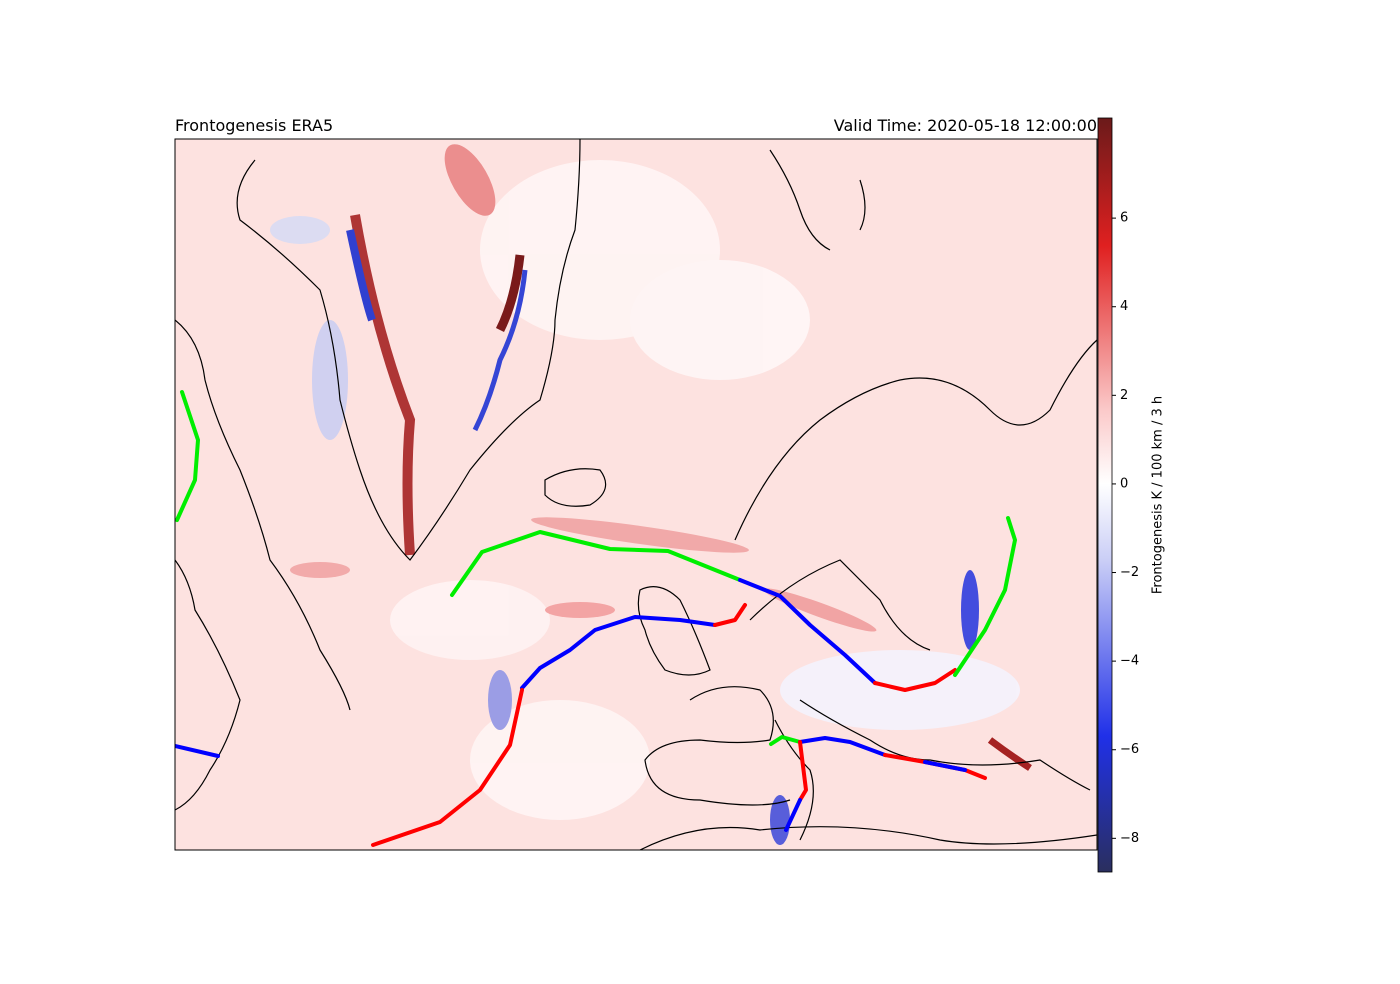  Describe the element at coordinates (1118, 495) in the screenshot. I see `colorbar: −8 −6 −4 −2 0 2 4 6` at that location.